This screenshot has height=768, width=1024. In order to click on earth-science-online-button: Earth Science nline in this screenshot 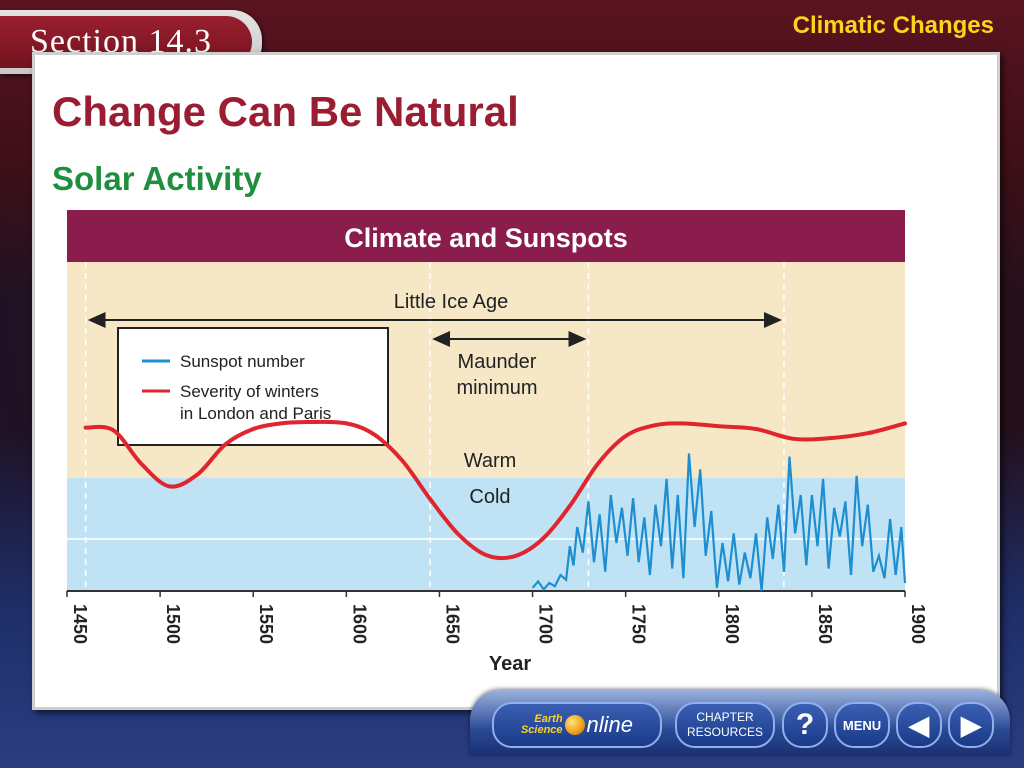, I will do `click(577, 725)`.